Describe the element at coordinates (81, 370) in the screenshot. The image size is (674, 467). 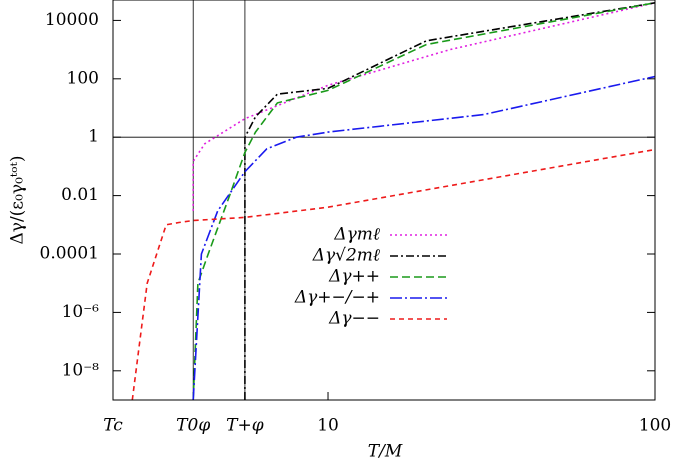
I see `y-tick-label: 10⁻⁸` at that location.